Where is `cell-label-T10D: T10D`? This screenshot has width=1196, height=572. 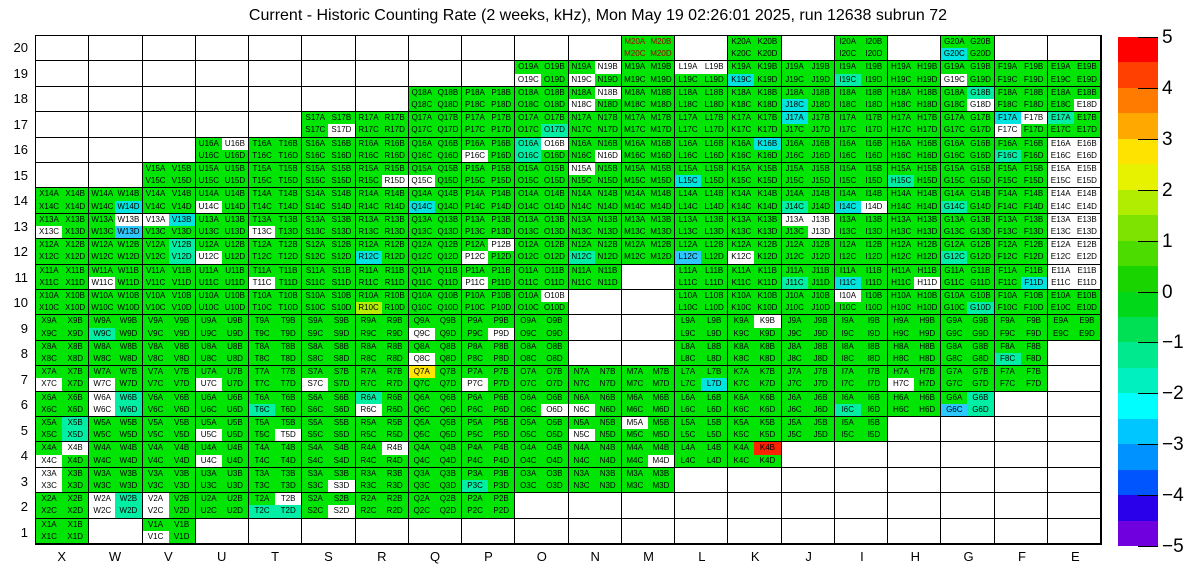
cell-label-T10D: T10D is located at coordinates (288, 308).